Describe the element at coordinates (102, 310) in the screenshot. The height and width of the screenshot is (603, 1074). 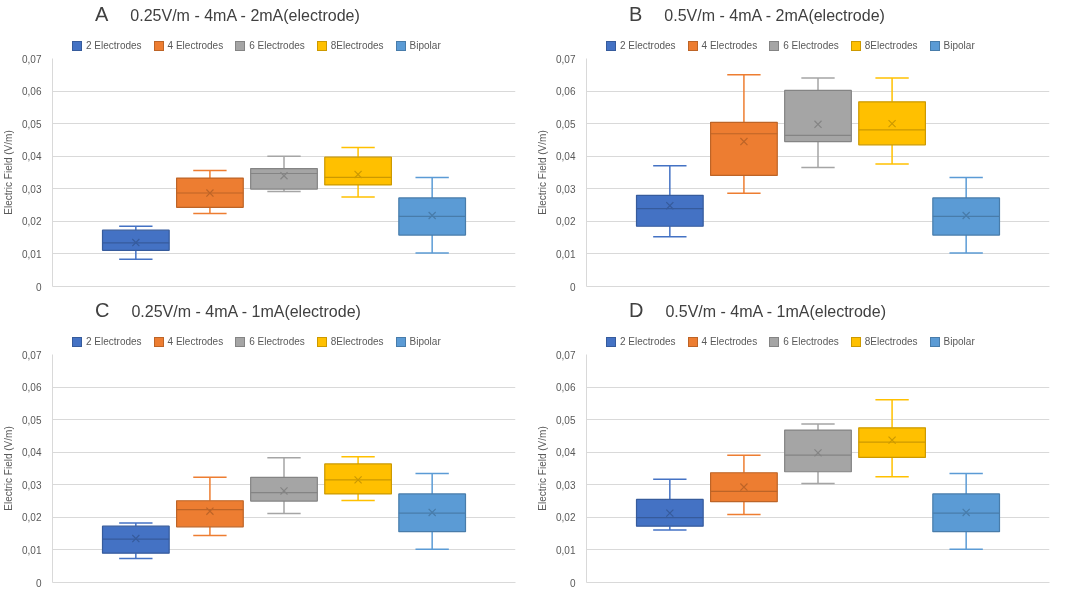
I see `chart-title: C` at that location.